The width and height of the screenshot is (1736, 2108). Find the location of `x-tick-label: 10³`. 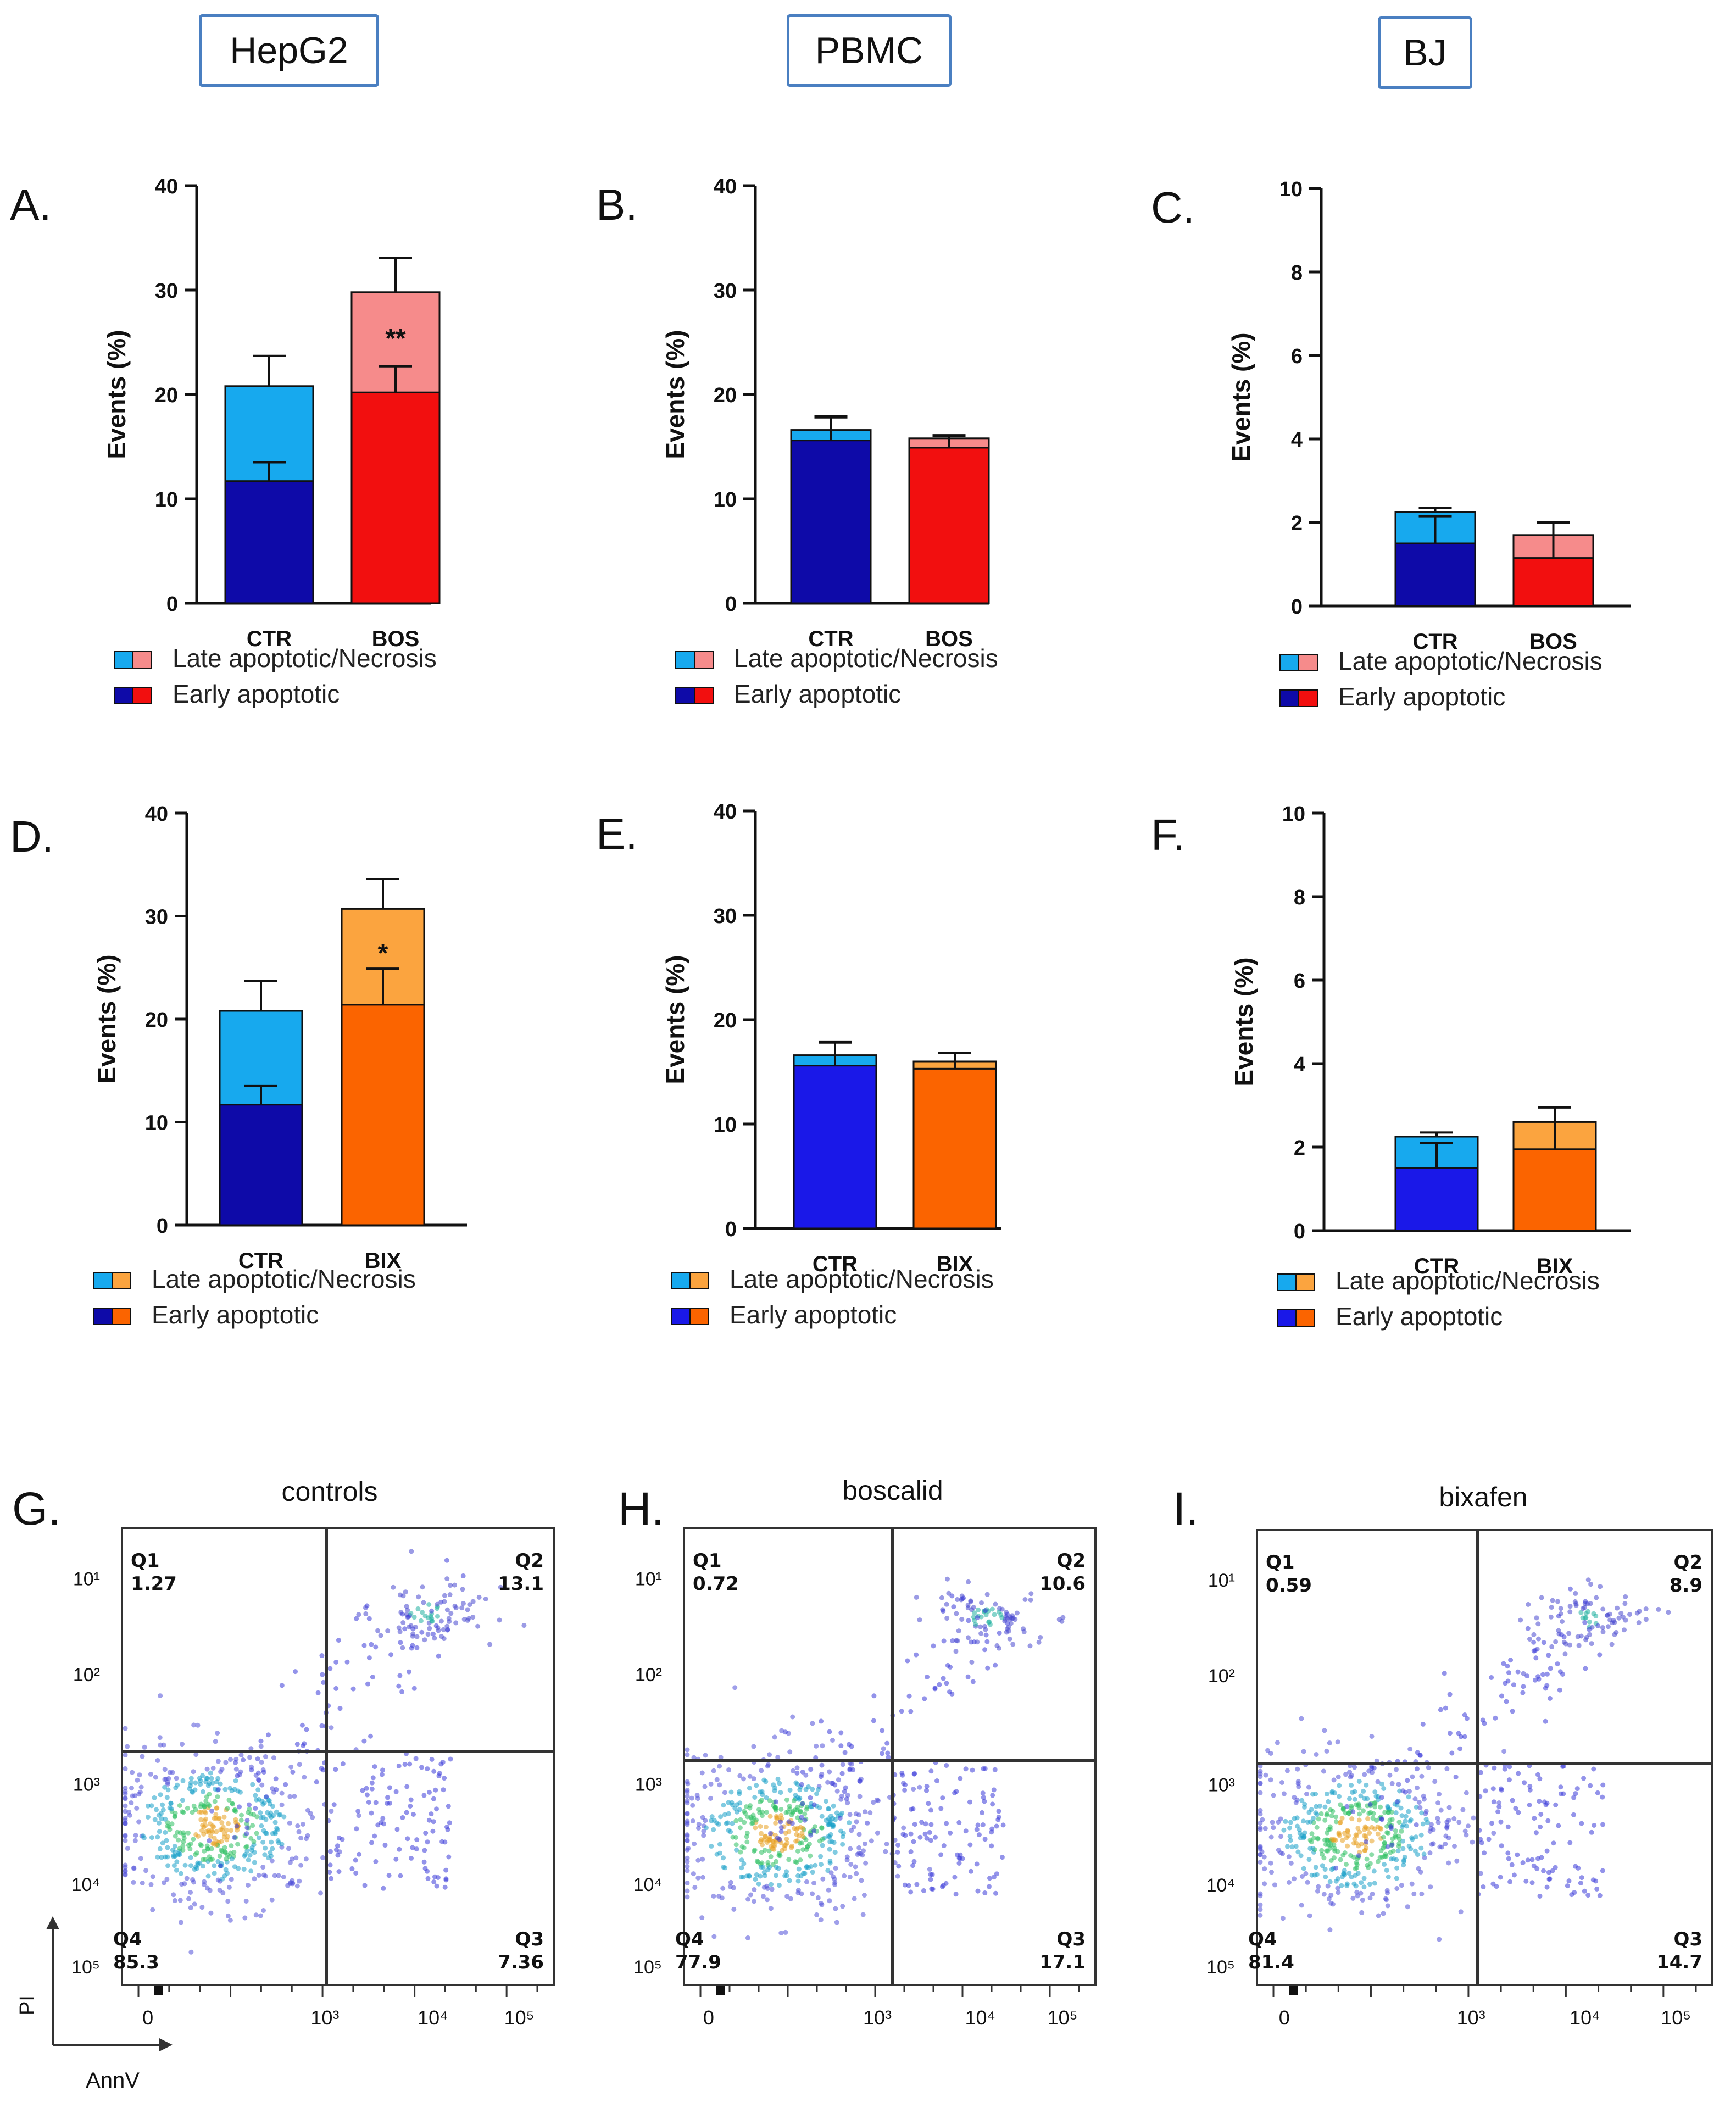

x-tick-label: 10³ is located at coordinates (878, 2018).